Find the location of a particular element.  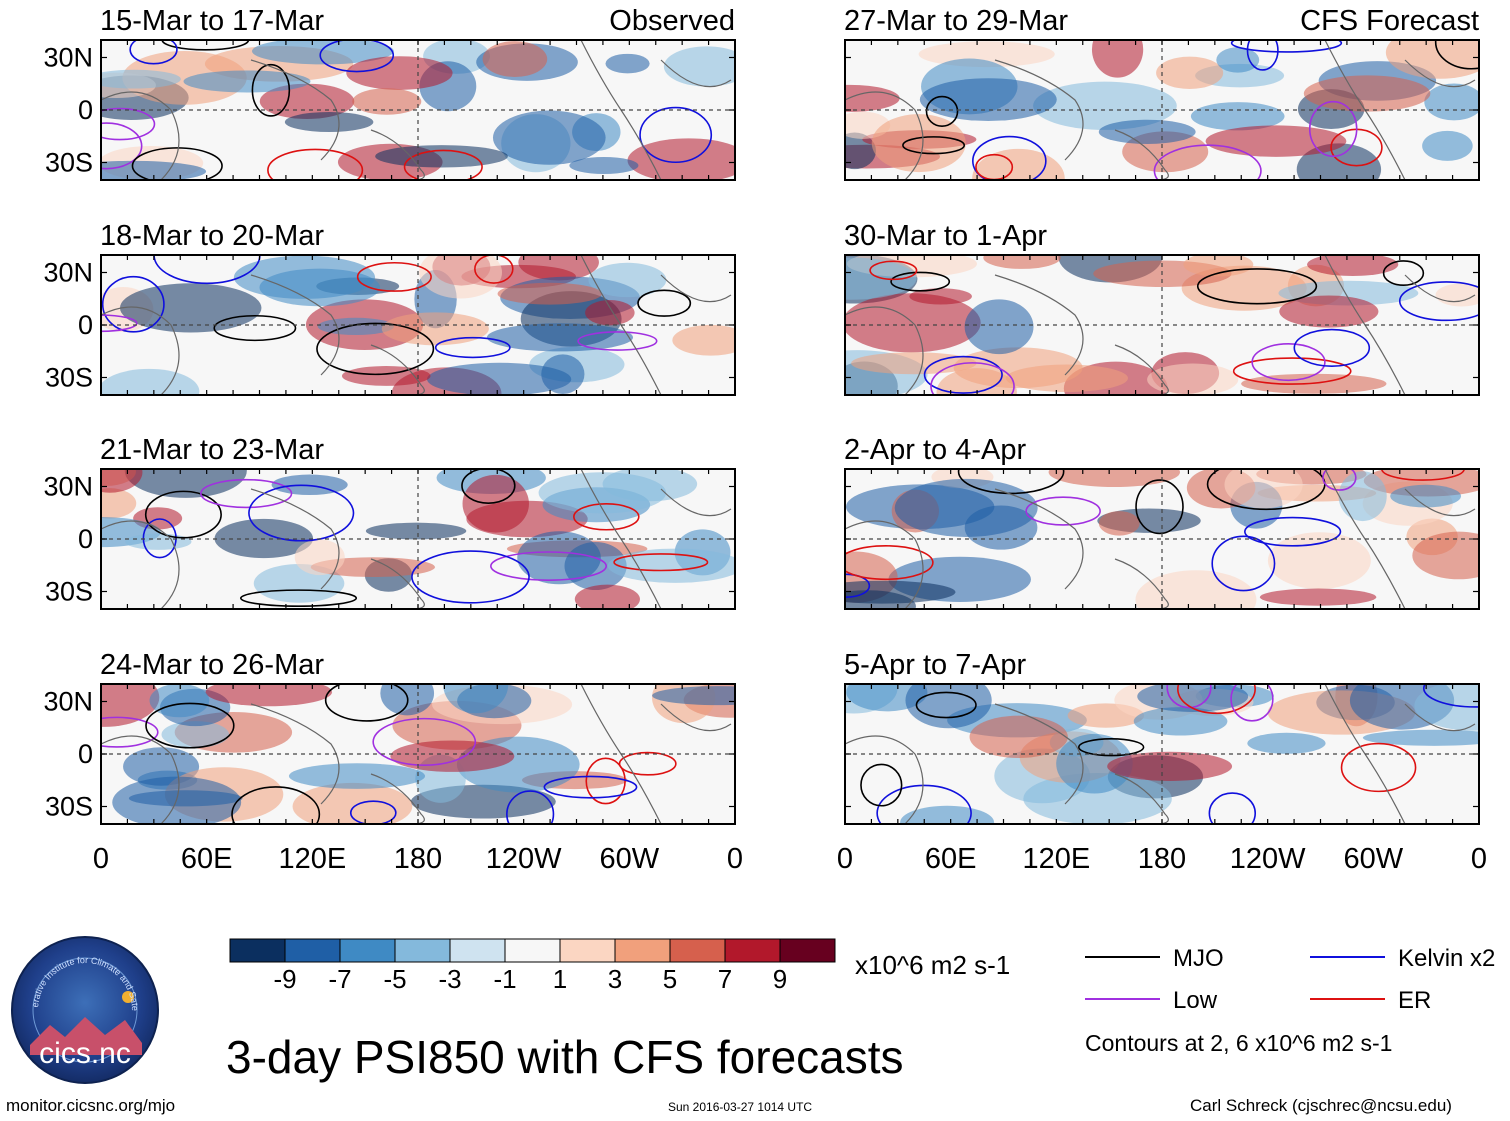

legend-label: Low is located at coordinates (1195, 1000).